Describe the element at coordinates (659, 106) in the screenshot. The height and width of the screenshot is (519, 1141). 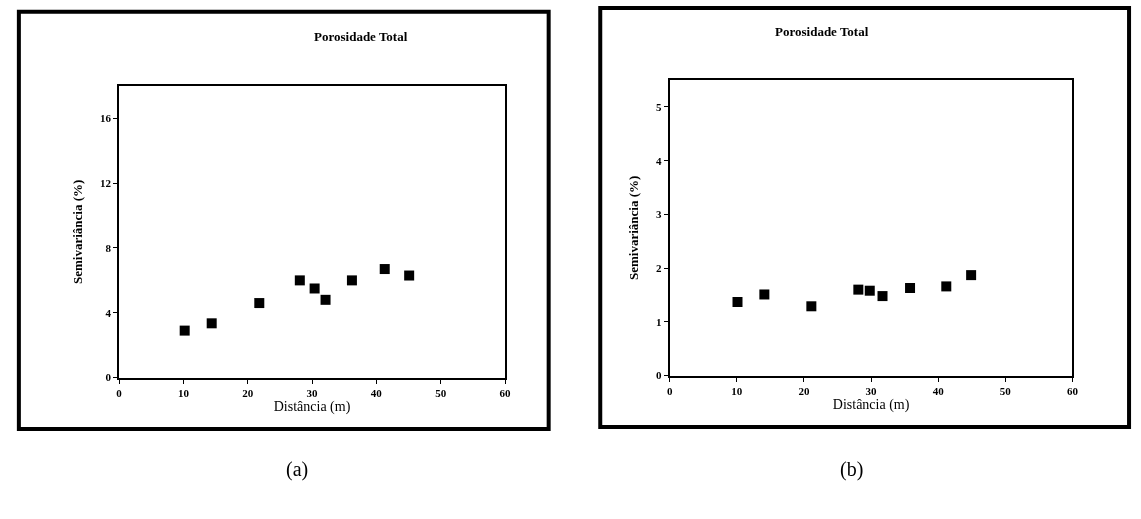
I see `y-tick-label: 5` at that location.